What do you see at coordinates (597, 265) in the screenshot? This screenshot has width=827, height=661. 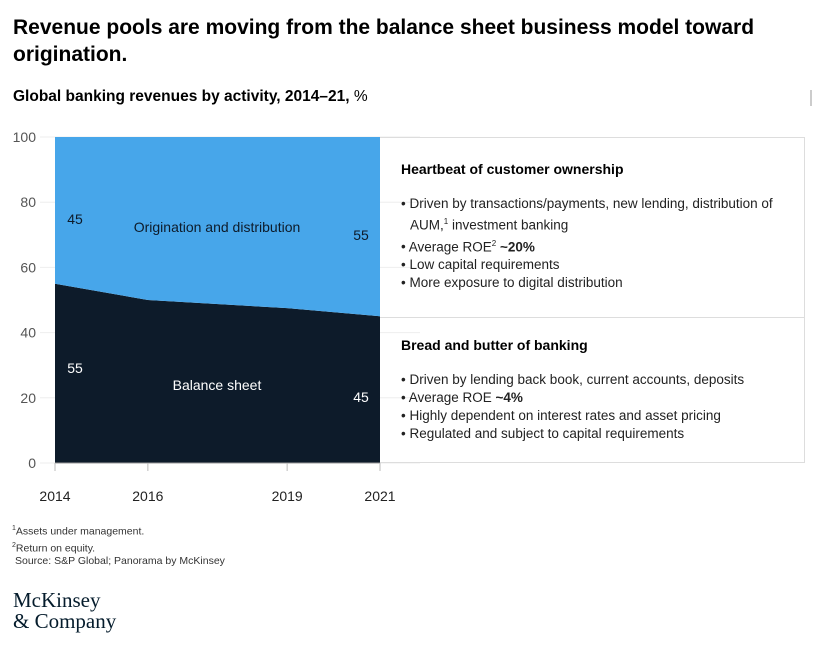 I see `bullet-item: Low capital requirements` at bounding box center [597, 265].